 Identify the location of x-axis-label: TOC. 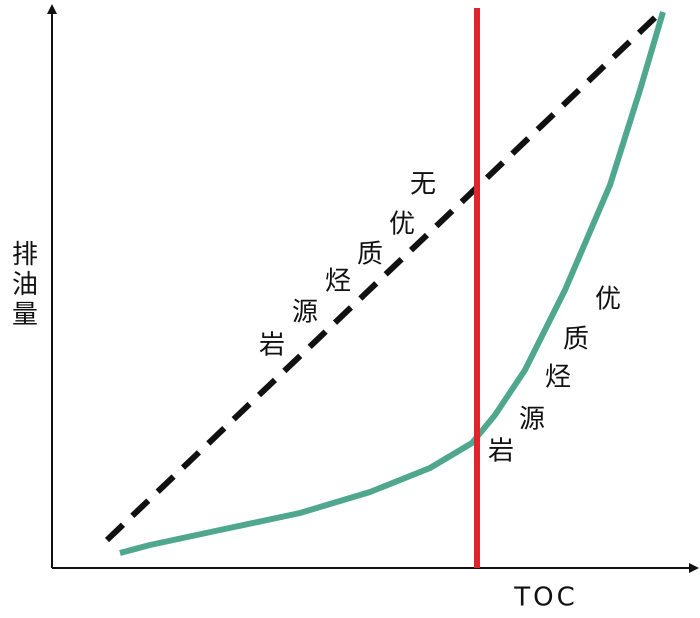
(545, 598).